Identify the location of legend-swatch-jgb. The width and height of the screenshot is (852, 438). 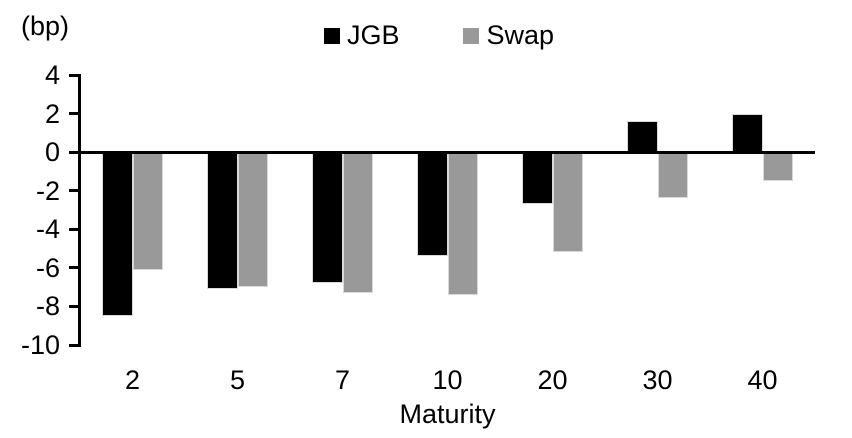
(331, 35).